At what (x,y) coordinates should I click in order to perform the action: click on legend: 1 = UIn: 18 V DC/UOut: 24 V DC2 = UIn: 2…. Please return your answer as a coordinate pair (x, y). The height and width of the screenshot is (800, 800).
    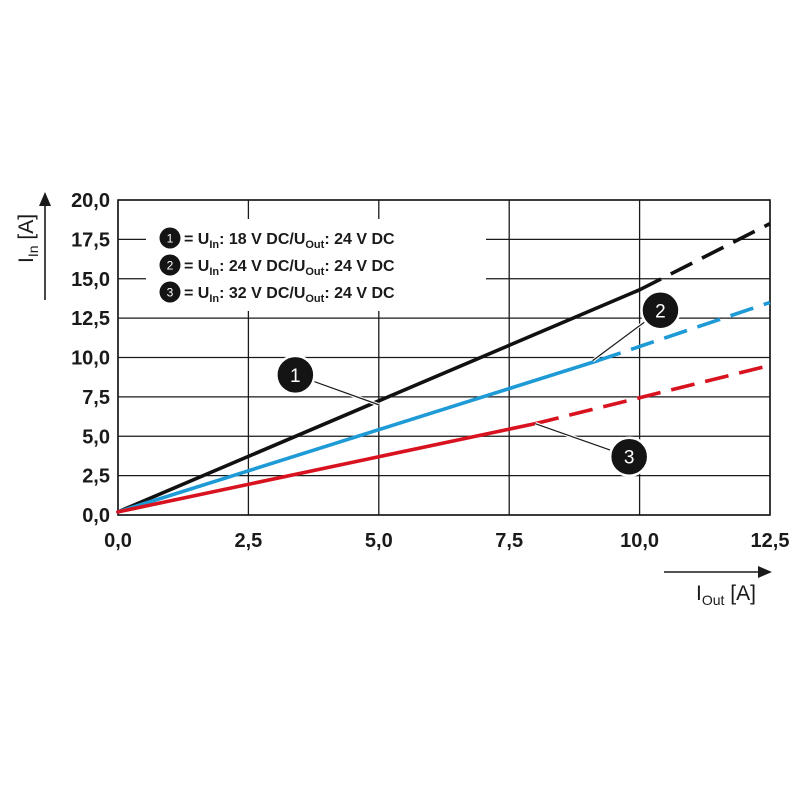
    Looking at the image, I should click on (316, 265).